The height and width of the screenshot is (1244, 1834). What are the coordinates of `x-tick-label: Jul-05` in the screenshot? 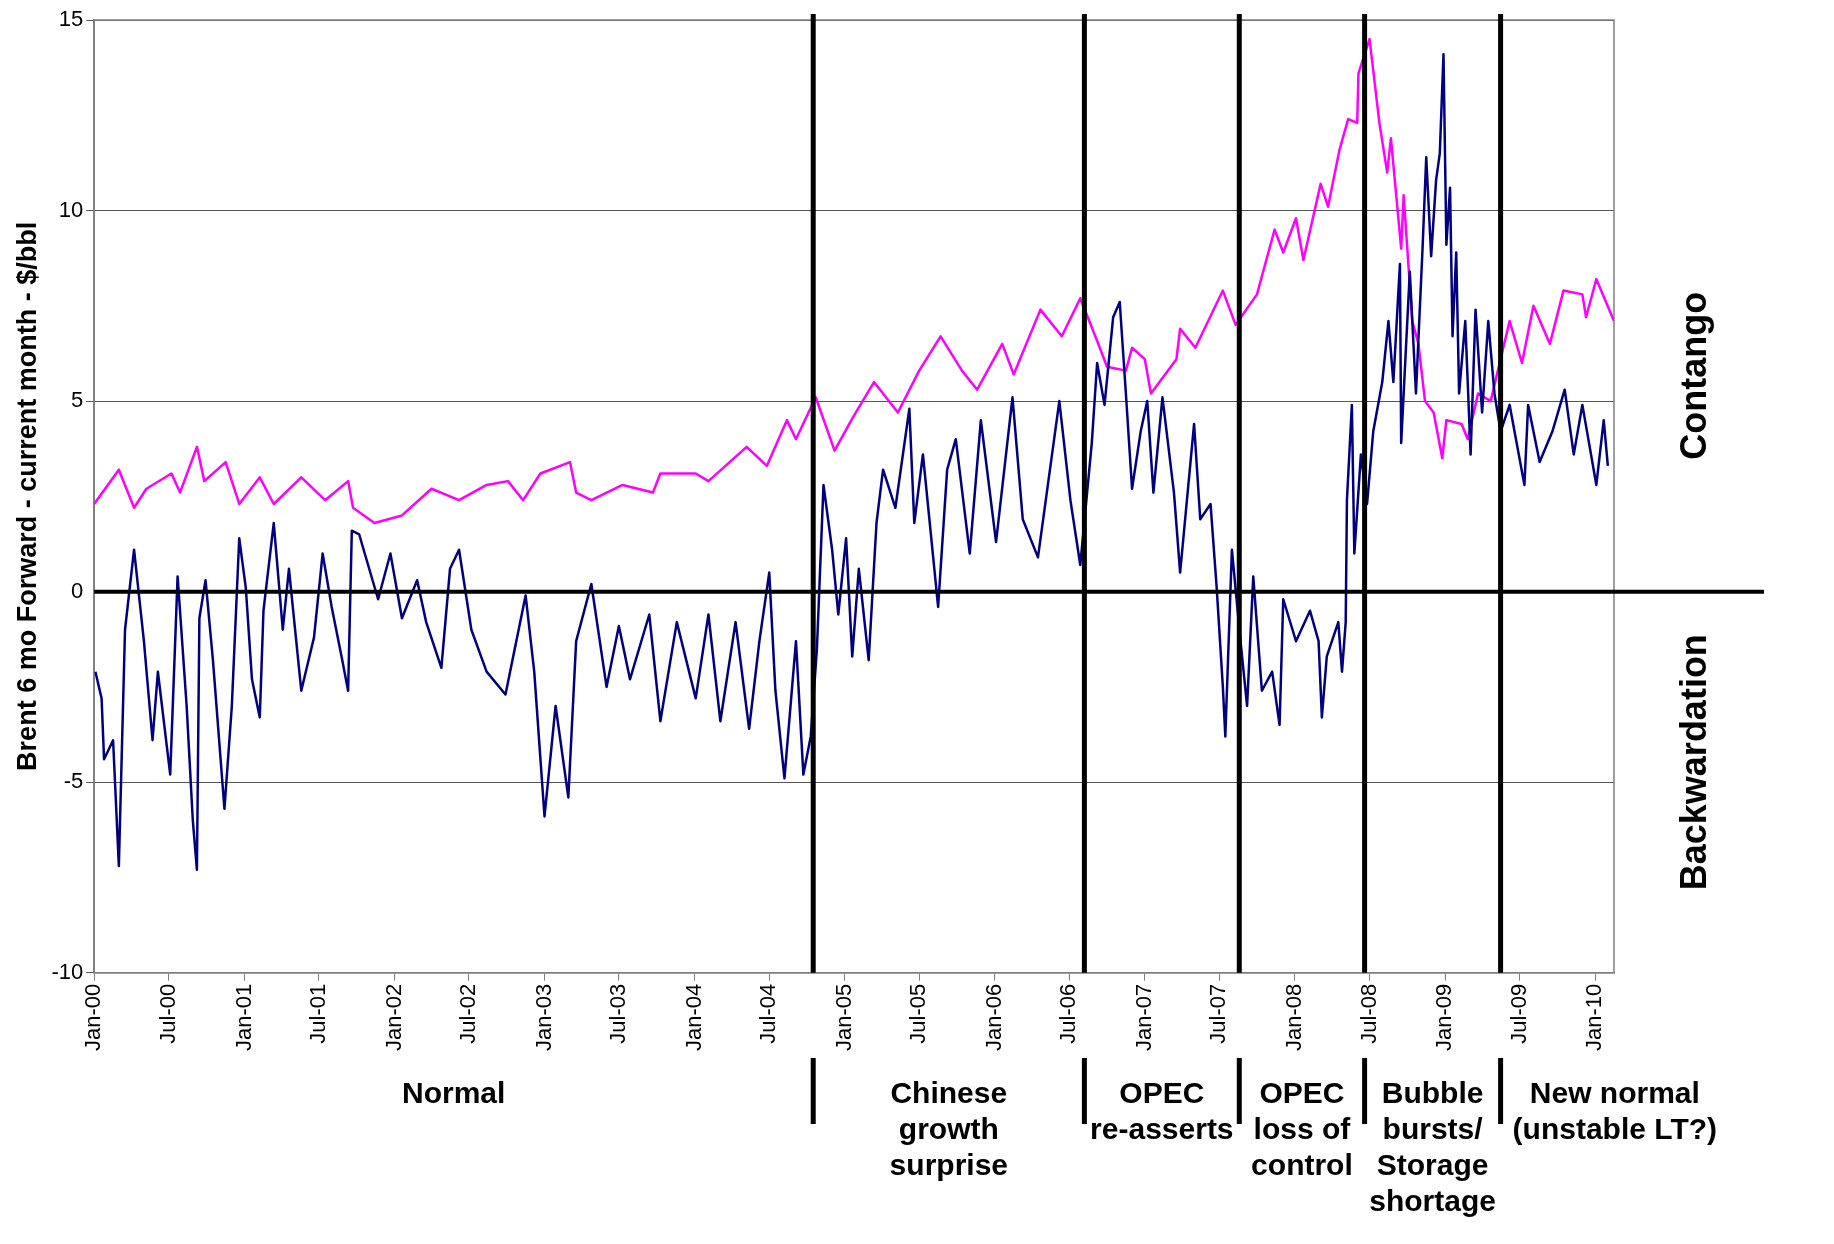 It's located at (918, 1013).